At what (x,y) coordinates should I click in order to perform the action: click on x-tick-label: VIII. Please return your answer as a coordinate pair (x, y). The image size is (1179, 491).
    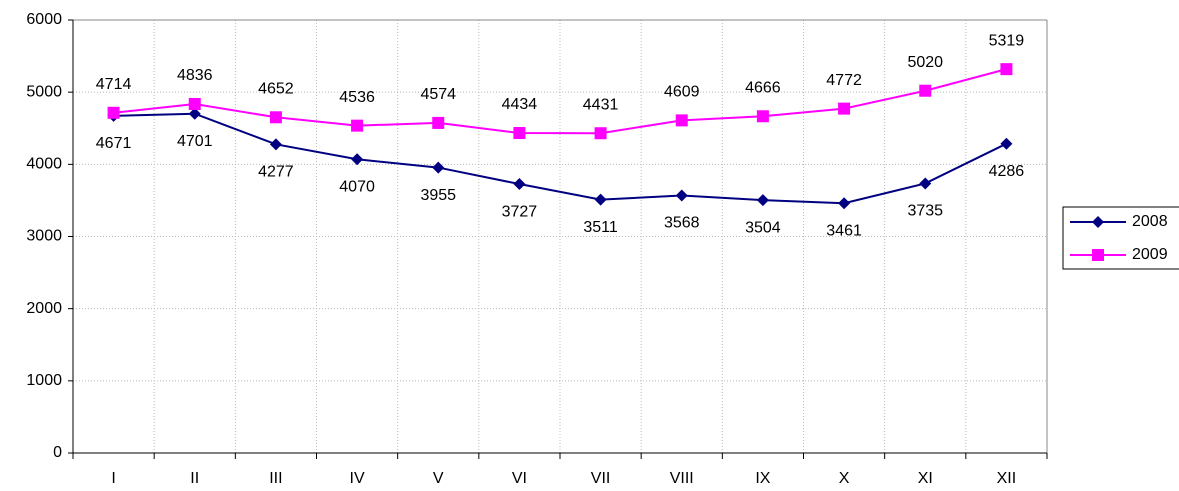
    Looking at the image, I should click on (682, 478).